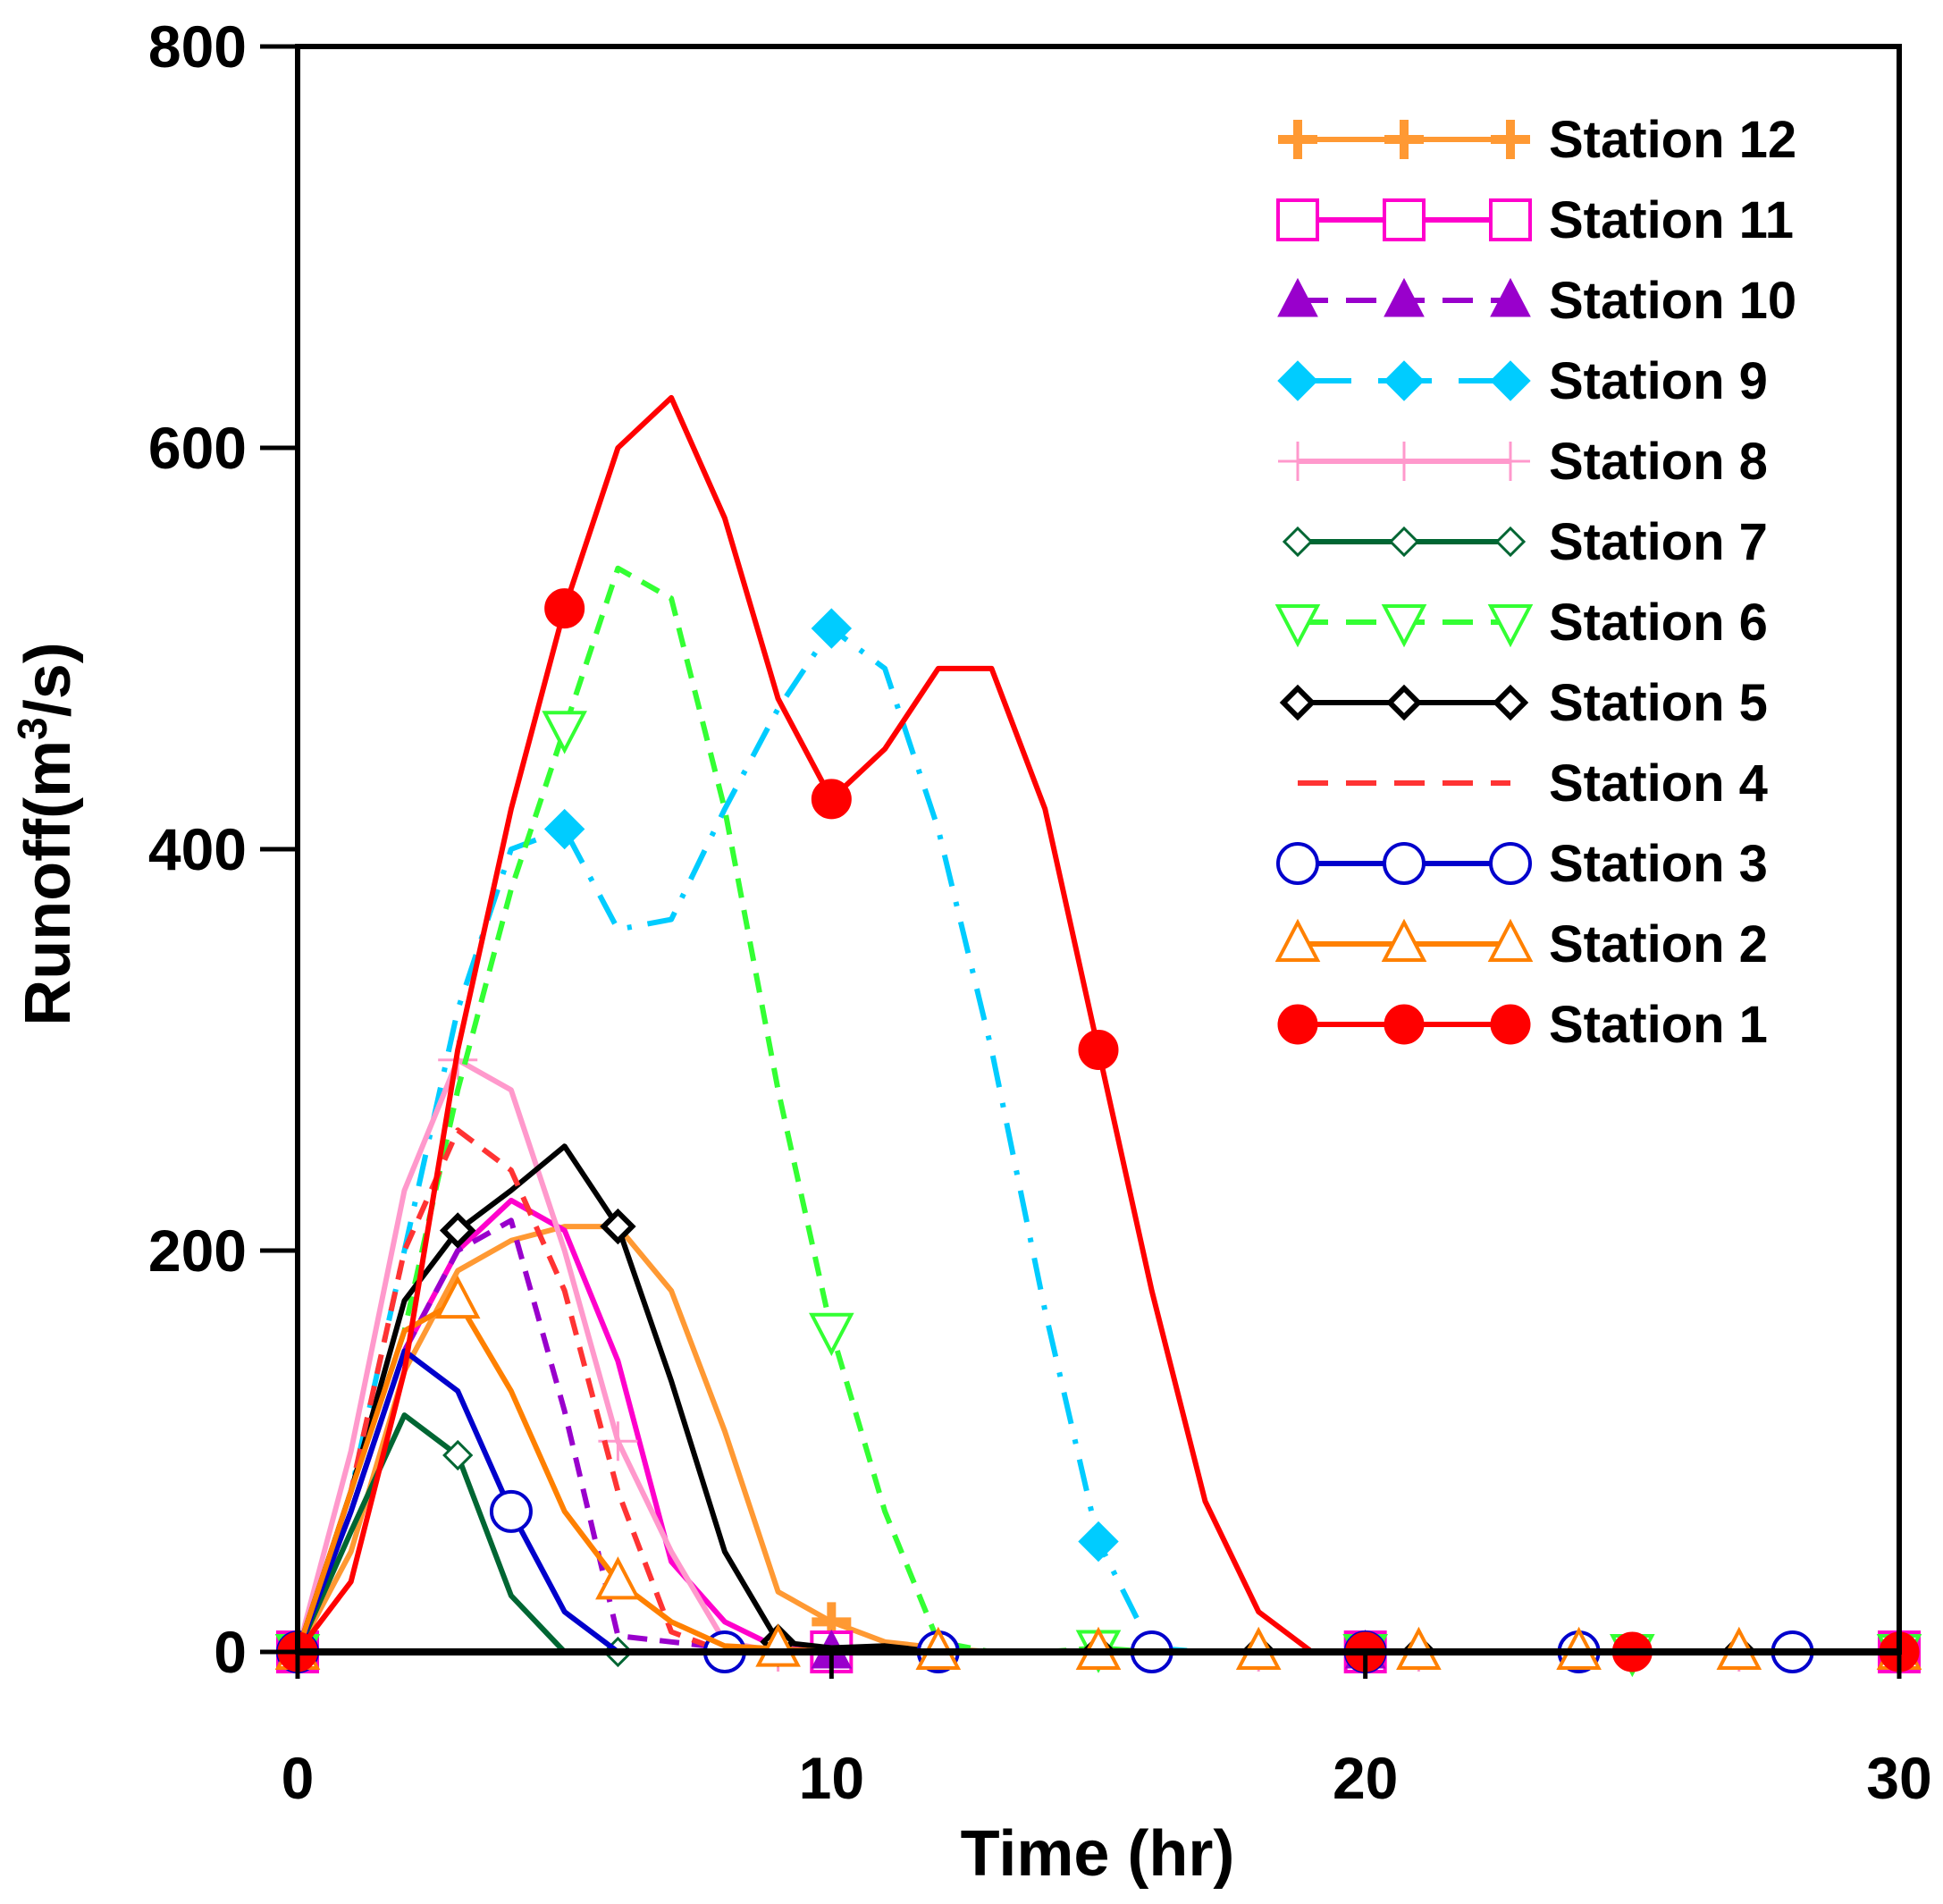 The height and width of the screenshot is (1904, 1943). Describe the element at coordinates (298, 1778) in the screenshot. I see `x-tick-label: 0` at that location.